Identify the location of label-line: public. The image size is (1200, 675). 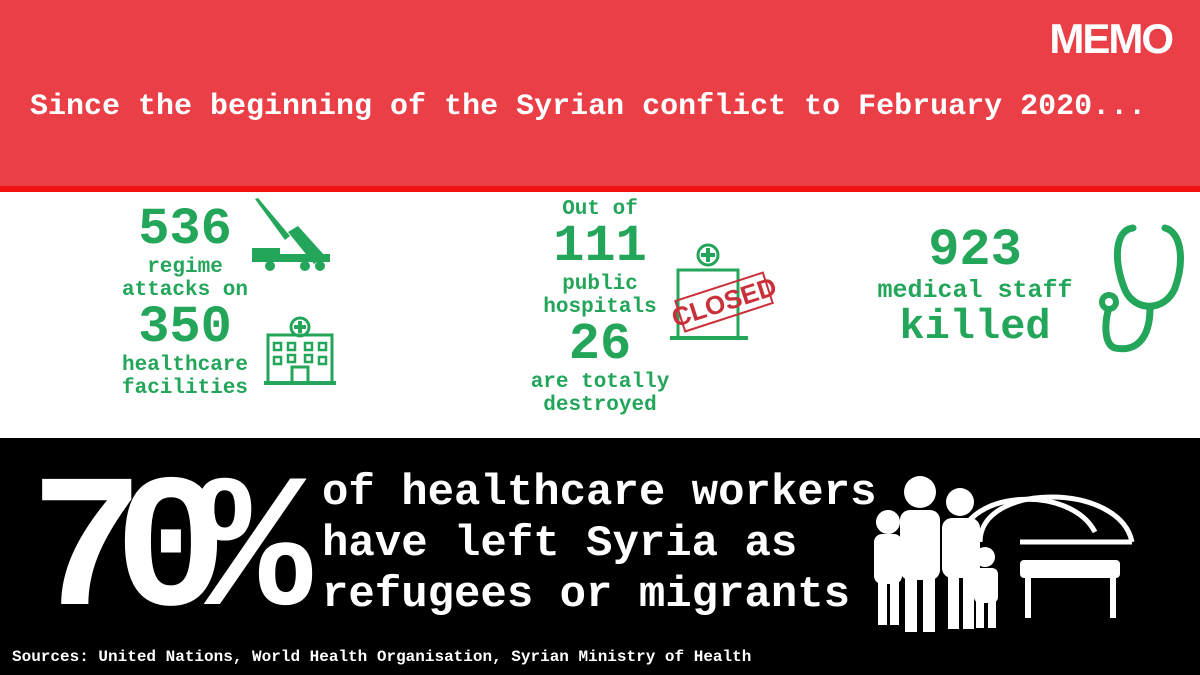
(600, 284).